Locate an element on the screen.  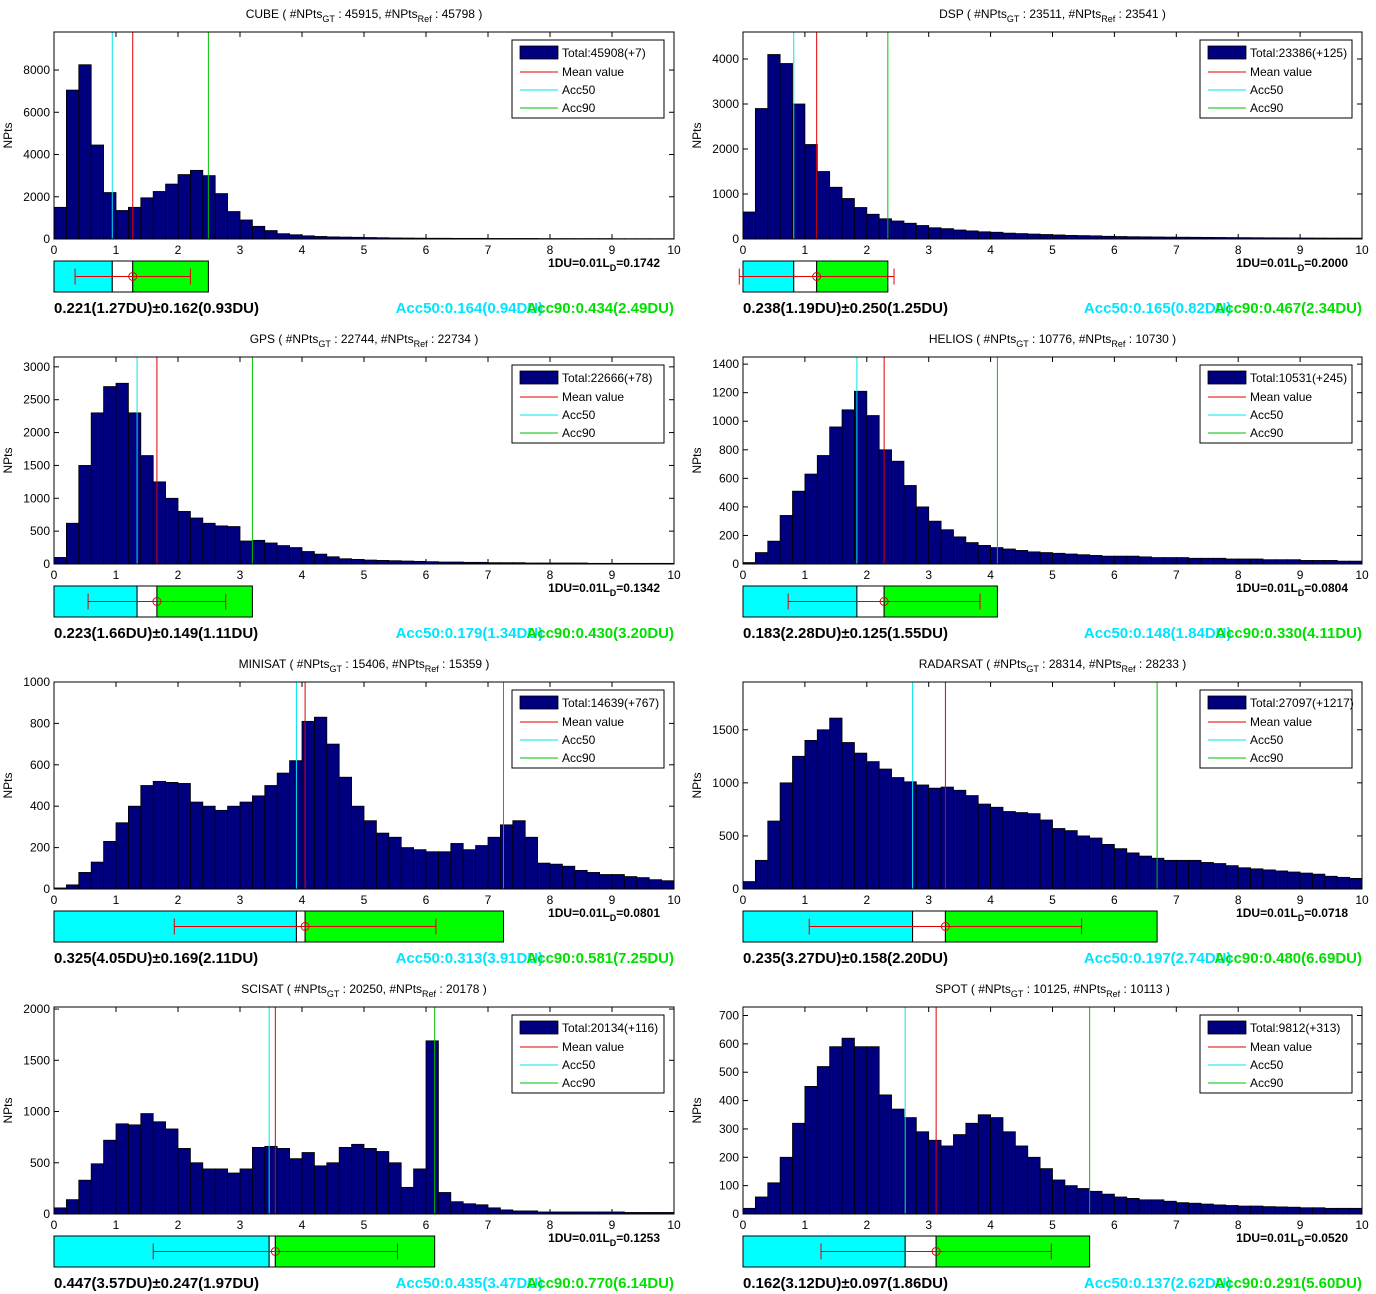
x-tick-label: 0 is located at coordinates (743, 1225).